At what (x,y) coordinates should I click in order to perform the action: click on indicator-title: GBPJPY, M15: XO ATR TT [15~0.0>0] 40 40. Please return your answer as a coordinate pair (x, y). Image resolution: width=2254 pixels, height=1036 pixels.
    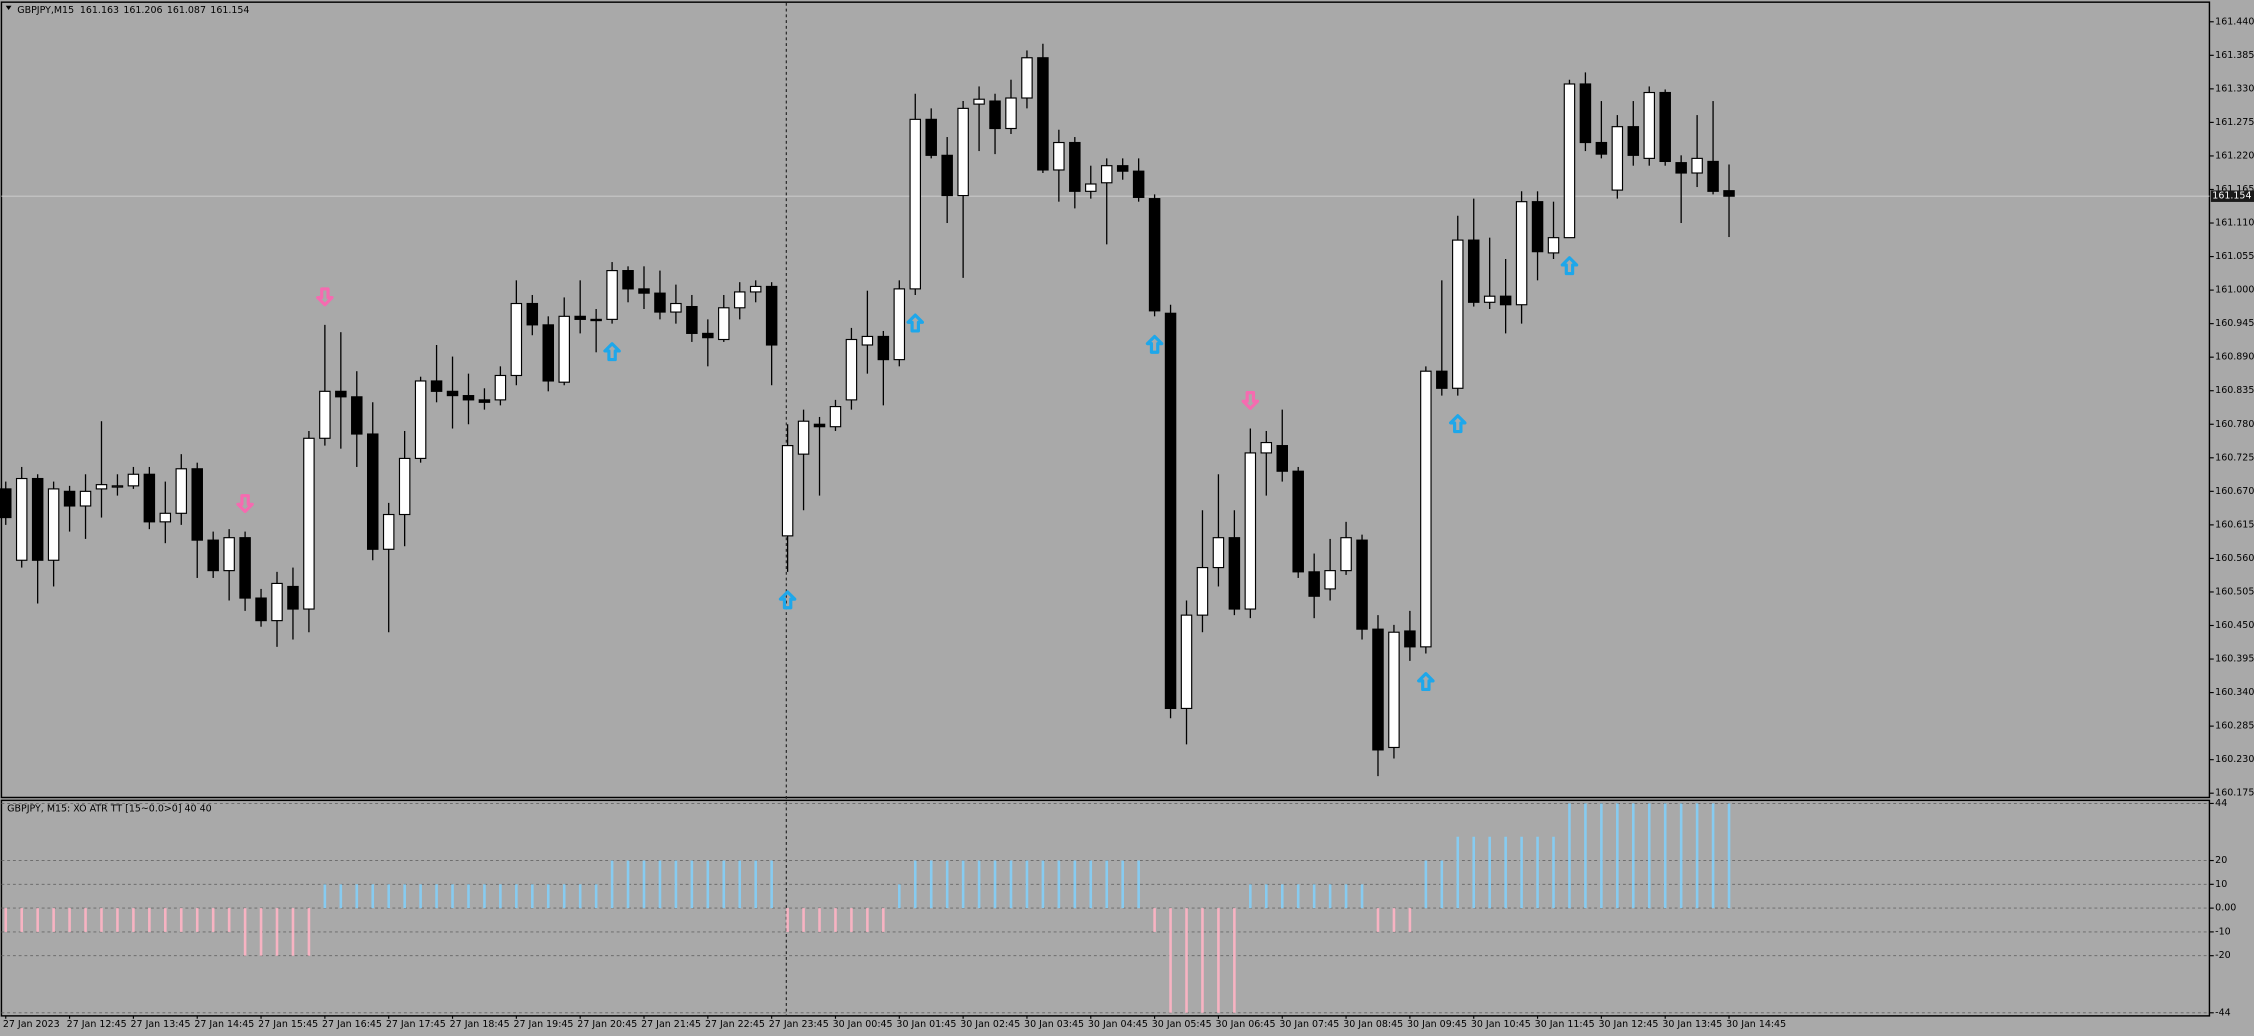
    Looking at the image, I should click on (109, 808).